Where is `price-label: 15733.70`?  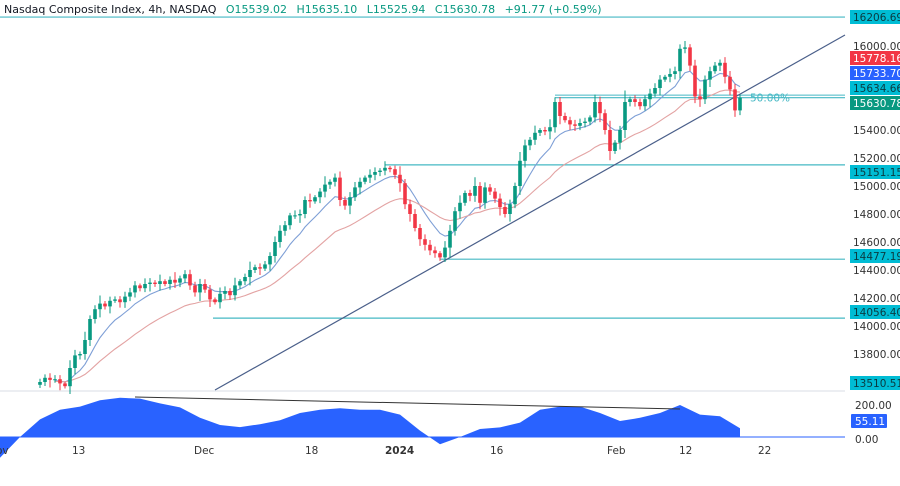
price-label: 15733.70 is located at coordinates (875, 73).